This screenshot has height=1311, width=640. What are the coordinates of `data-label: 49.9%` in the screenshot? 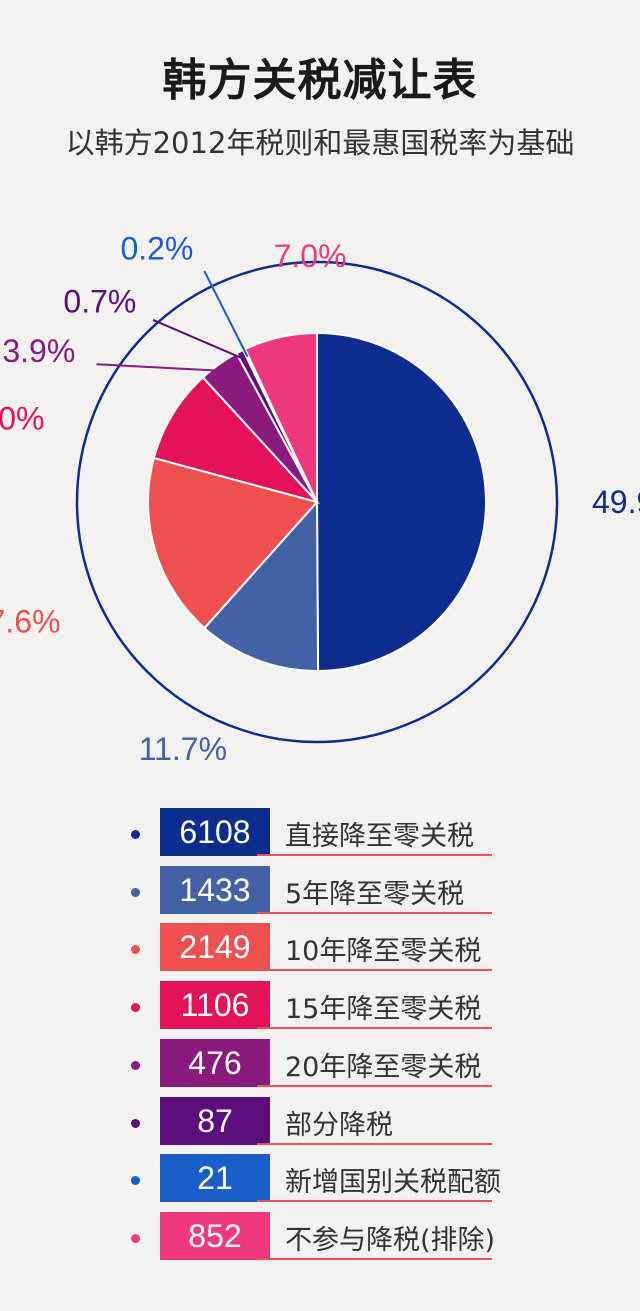 It's located at (616, 502).